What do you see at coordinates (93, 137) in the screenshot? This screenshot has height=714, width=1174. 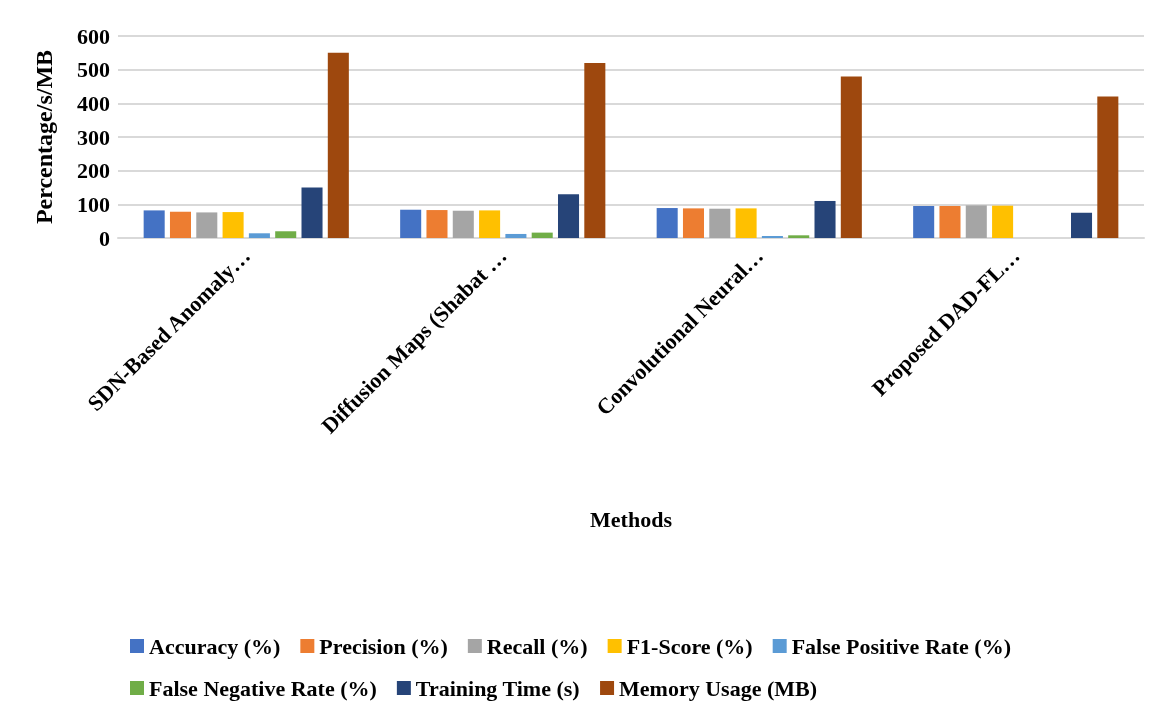 I see `y-tick-label: 300` at bounding box center [93, 137].